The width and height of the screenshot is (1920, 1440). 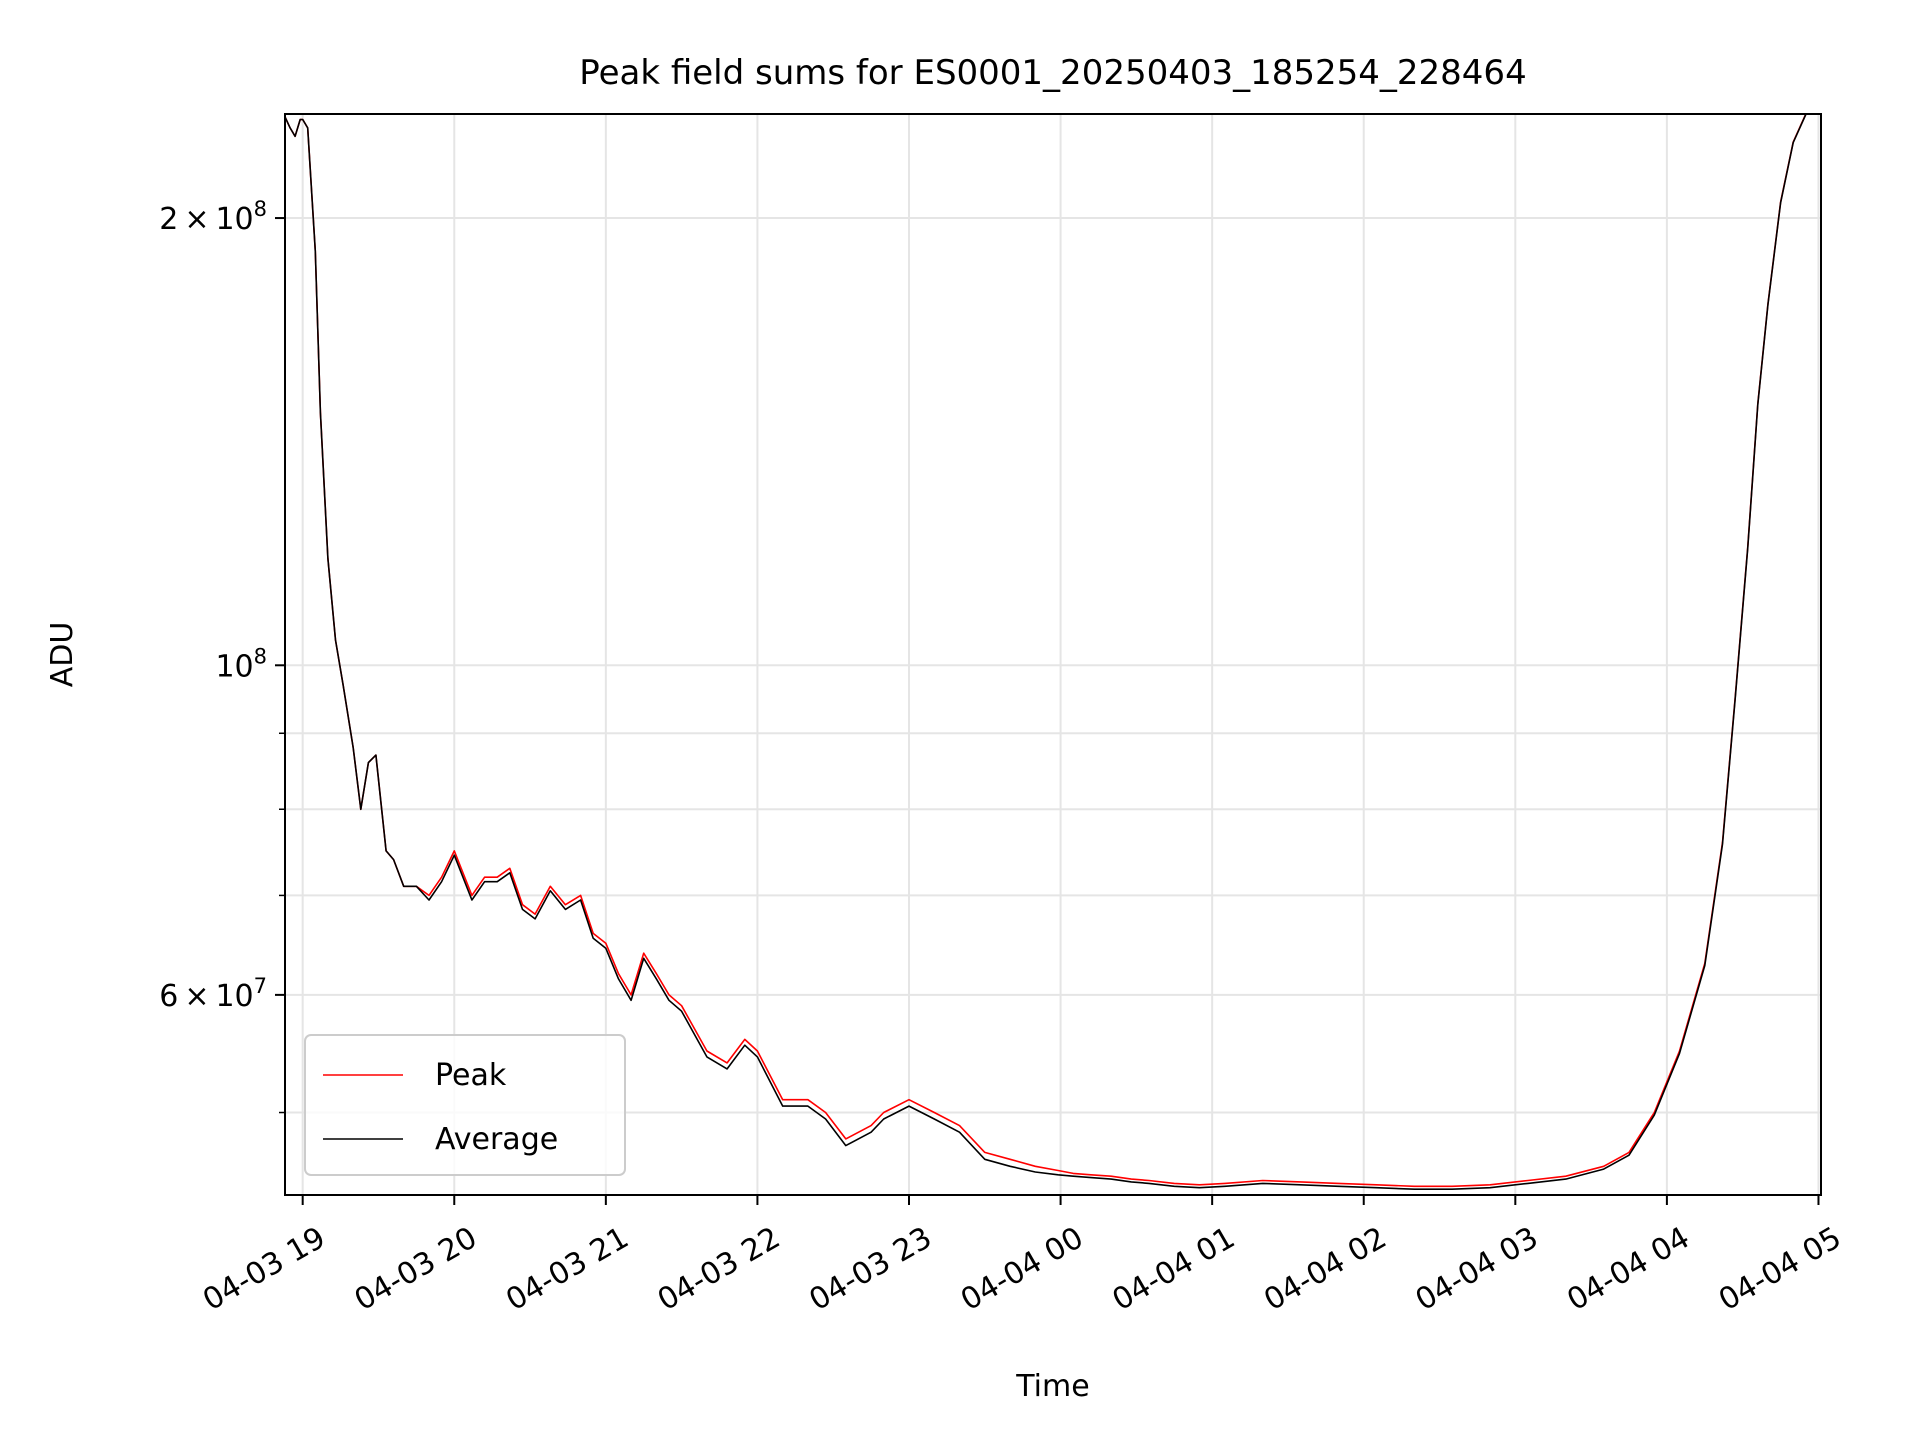 I want to click on legend-label-peak: Peak, so click(x=471, y=1075).